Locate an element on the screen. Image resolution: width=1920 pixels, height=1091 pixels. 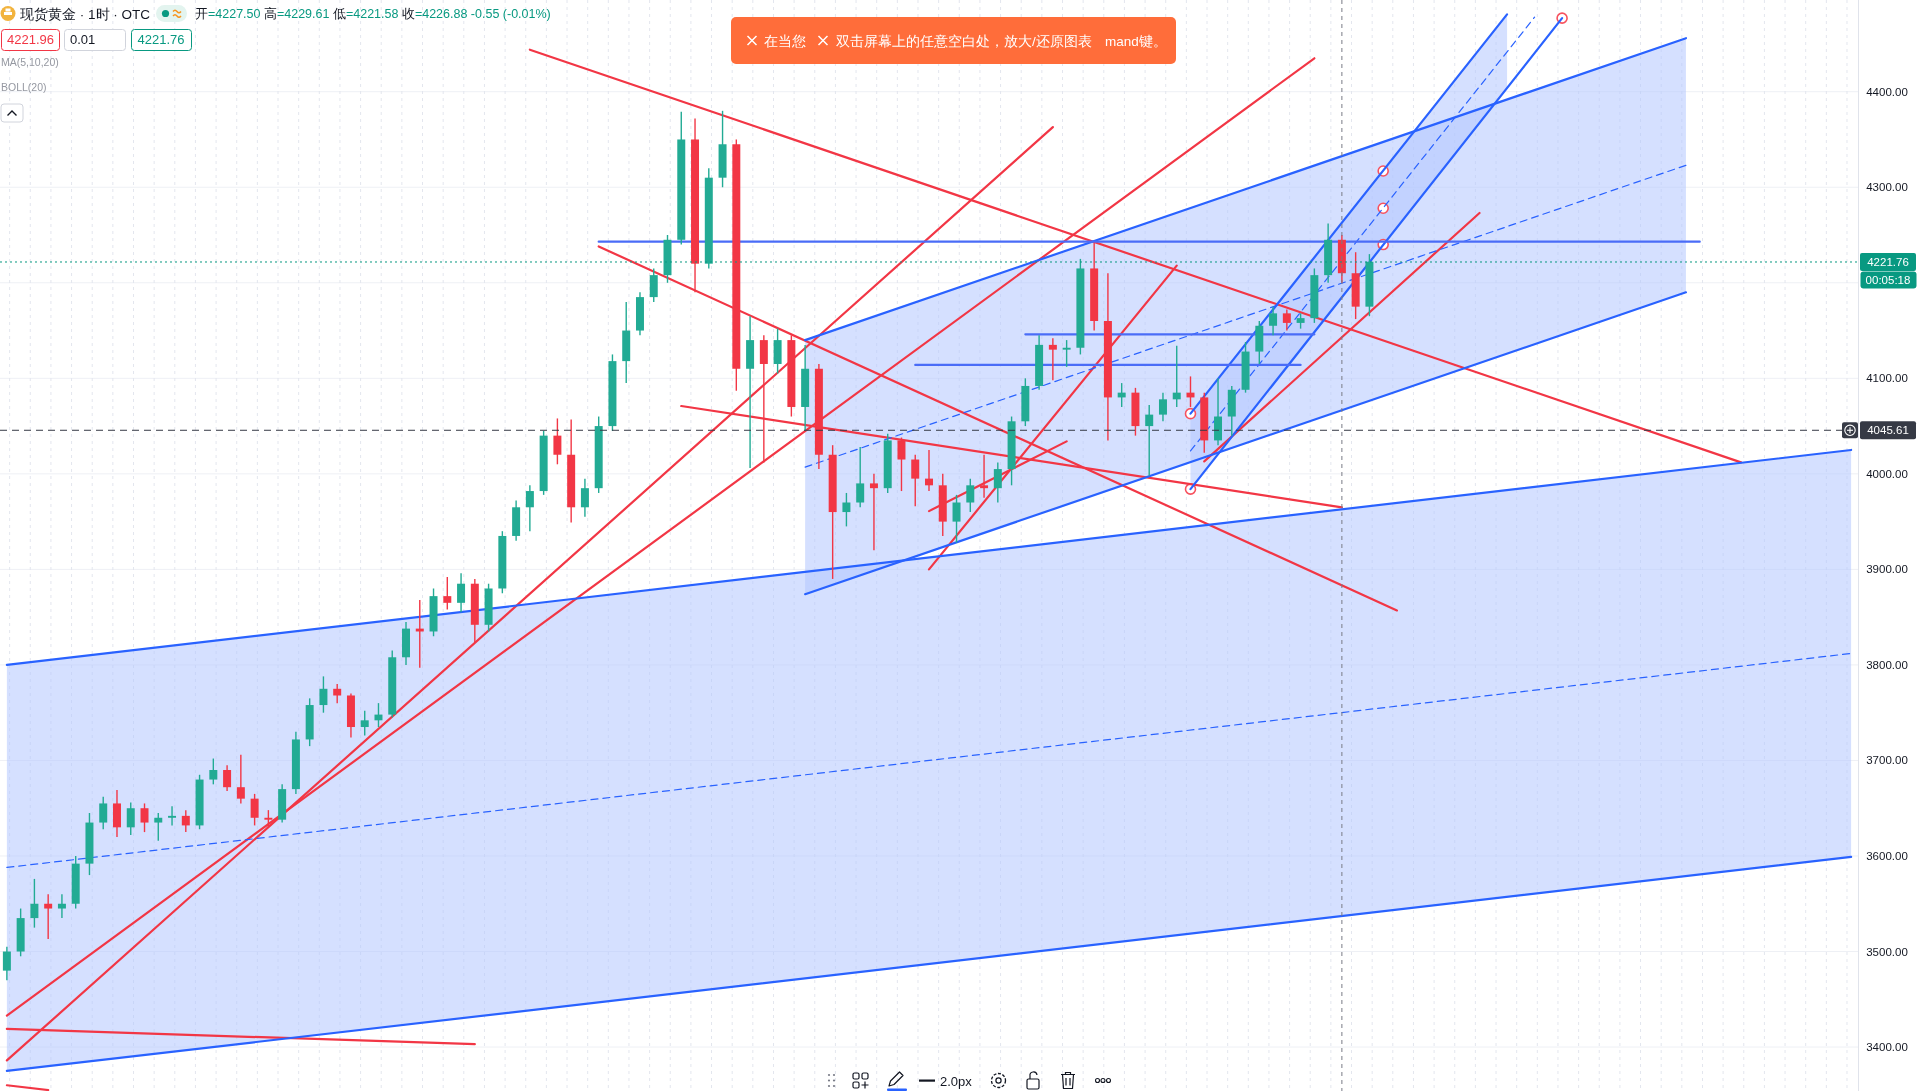
y-tick-label: 3900.00 is located at coordinates (1887, 569).